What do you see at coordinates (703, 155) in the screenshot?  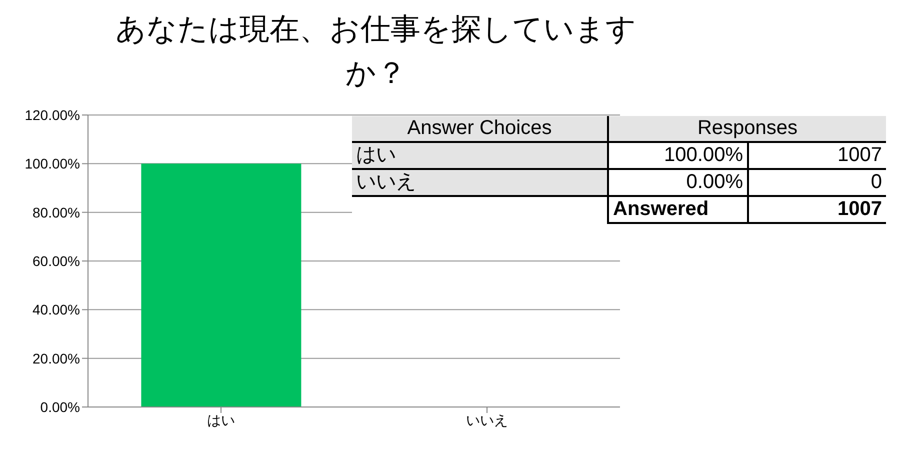 I see `text: 100.00%` at bounding box center [703, 155].